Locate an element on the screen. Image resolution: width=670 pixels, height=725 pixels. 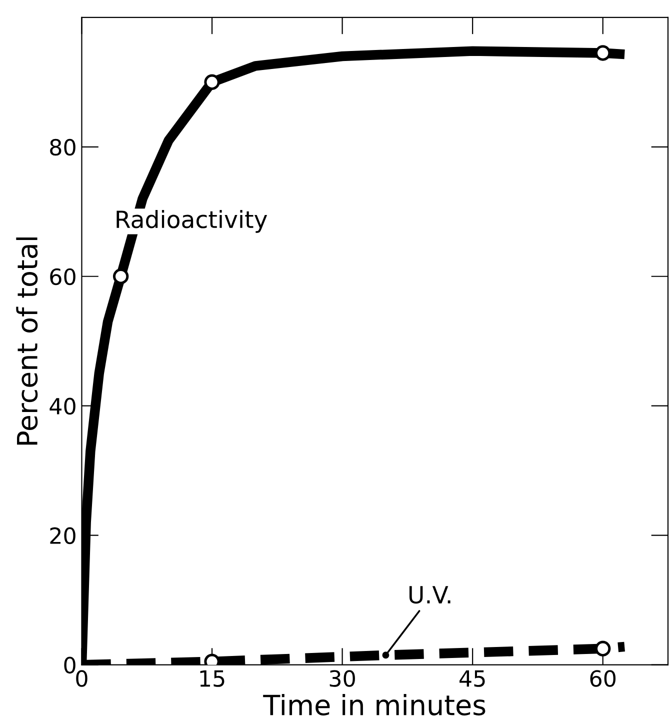
y-tick-label: 60 is located at coordinates (63, 277).